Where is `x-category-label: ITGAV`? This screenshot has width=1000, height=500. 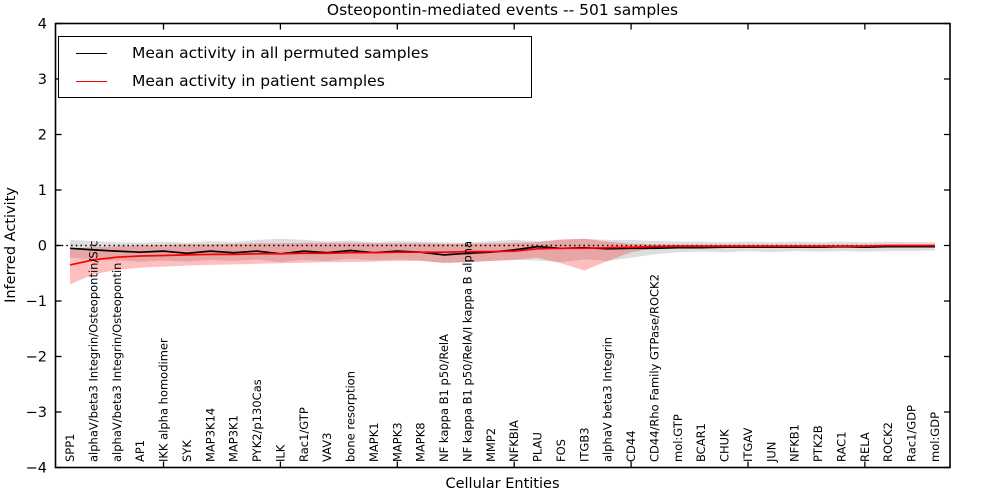 x-category-label: ITGAV is located at coordinates (748, 445).